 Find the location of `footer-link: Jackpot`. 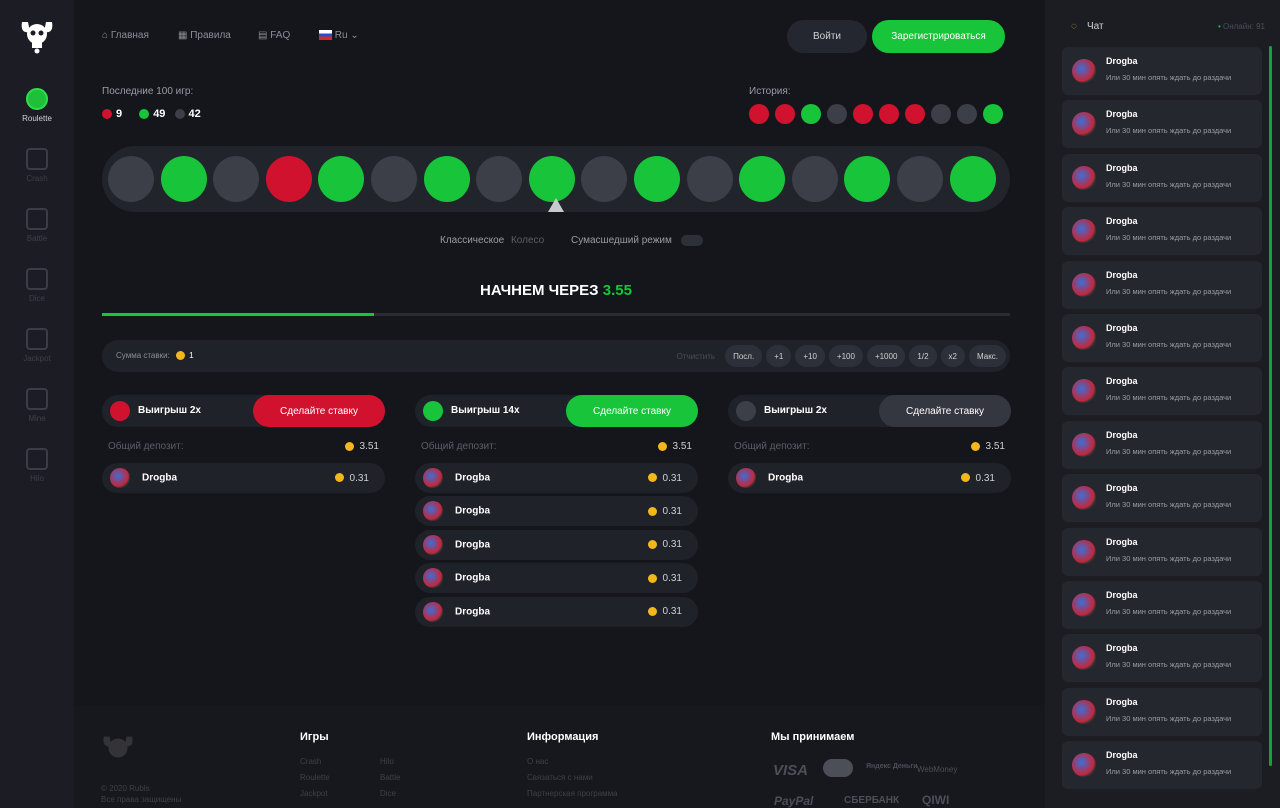

footer-link: Jackpot is located at coordinates (314, 793).